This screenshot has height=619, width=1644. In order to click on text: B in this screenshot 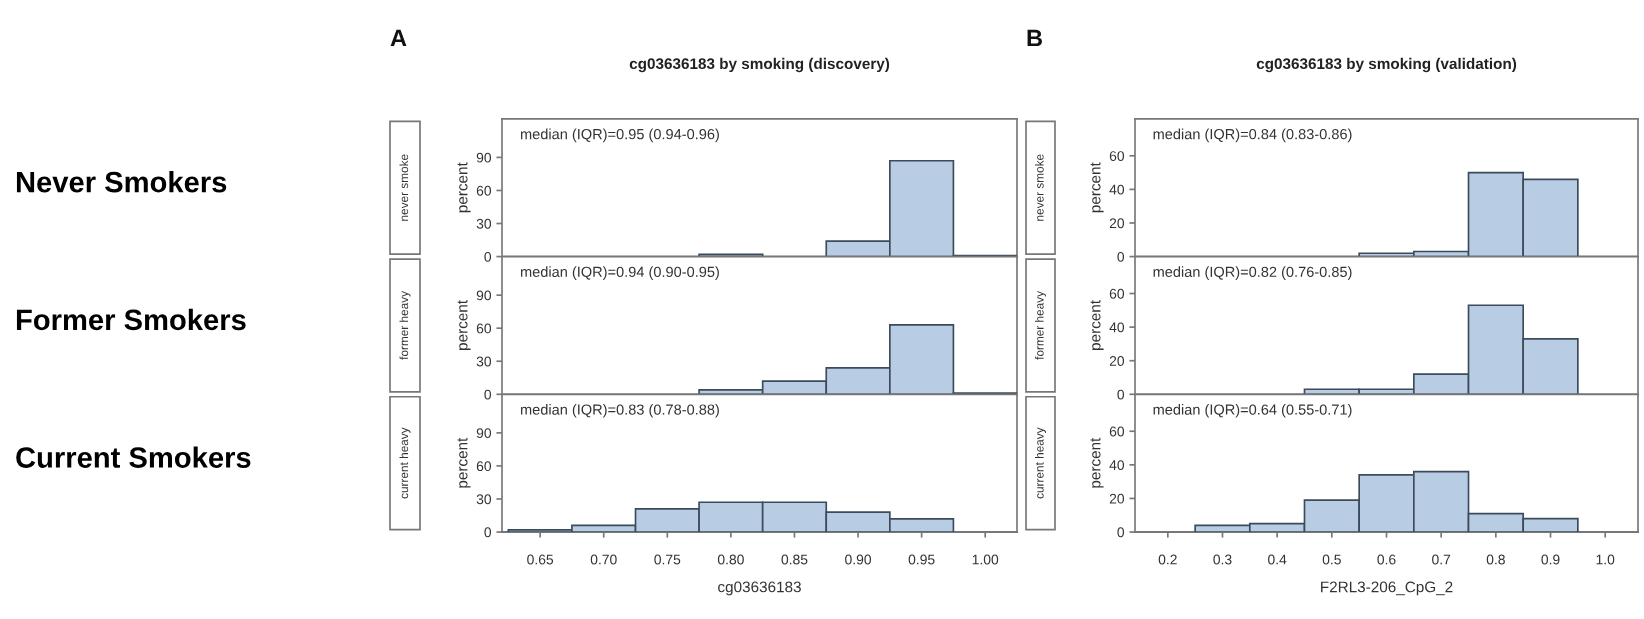, I will do `click(1034, 38)`.